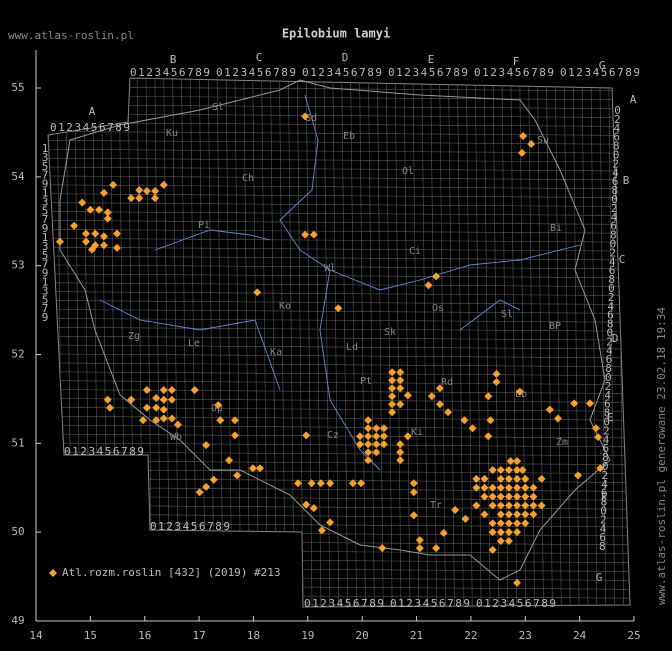 The width and height of the screenshot is (672, 651). What do you see at coordinates (416, 635) in the screenshot?
I see `x-tick-label: 21` at bounding box center [416, 635].